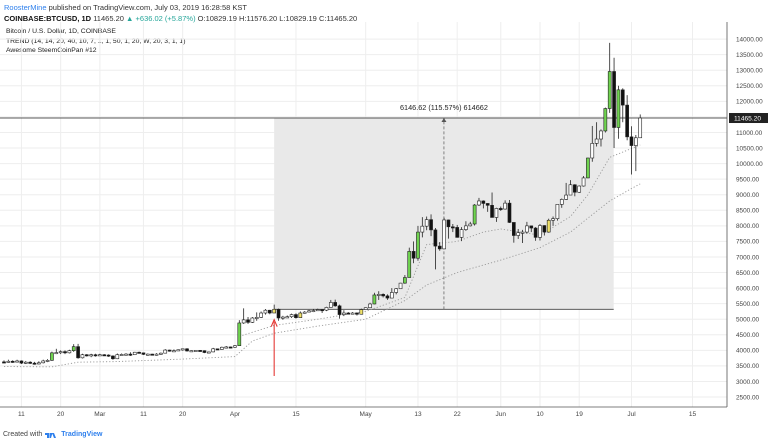  Describe the element at coordinates (458, 414) in the screenshot. I see `x-tick-label: 22` at that location.